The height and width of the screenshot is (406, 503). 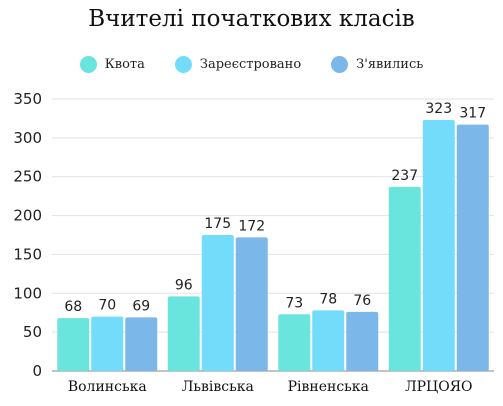 What do you see at coordinates (141, 306) in the screenshot?
I see `data-label: 69` at bounding box center [141, 306].